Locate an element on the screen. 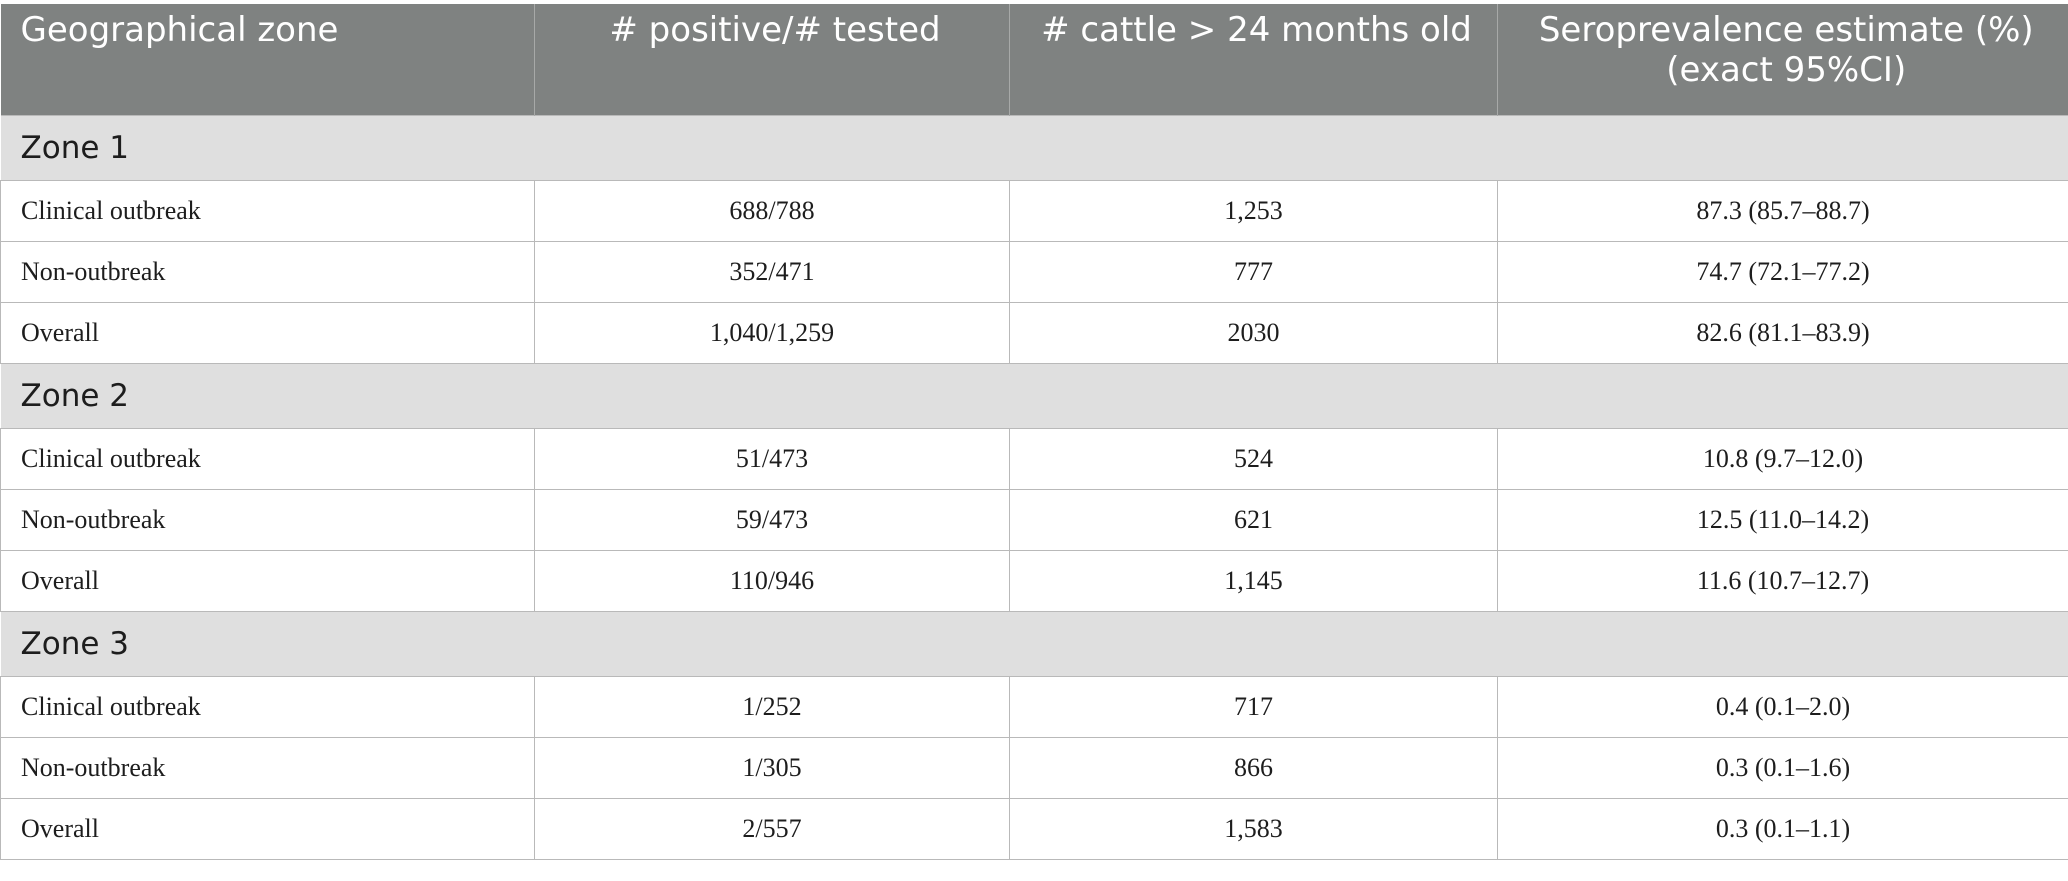 The image size is (2068, 881). table-row: Non-outbreak 59/473 621 12.5 (11.0–14.2) is located at coordinates (1034, 519).